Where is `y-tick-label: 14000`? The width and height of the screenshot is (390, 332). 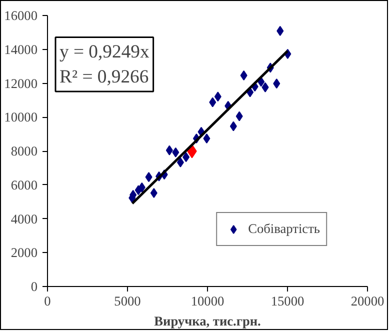
y-tick-label: 14000 is located at coordinates (21, 49).